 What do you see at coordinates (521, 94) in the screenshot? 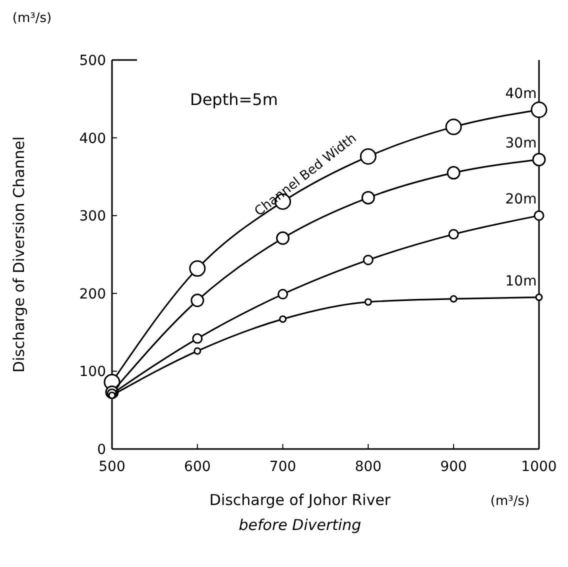
I see `series-label: 40m` at bounding box center [521, 94].